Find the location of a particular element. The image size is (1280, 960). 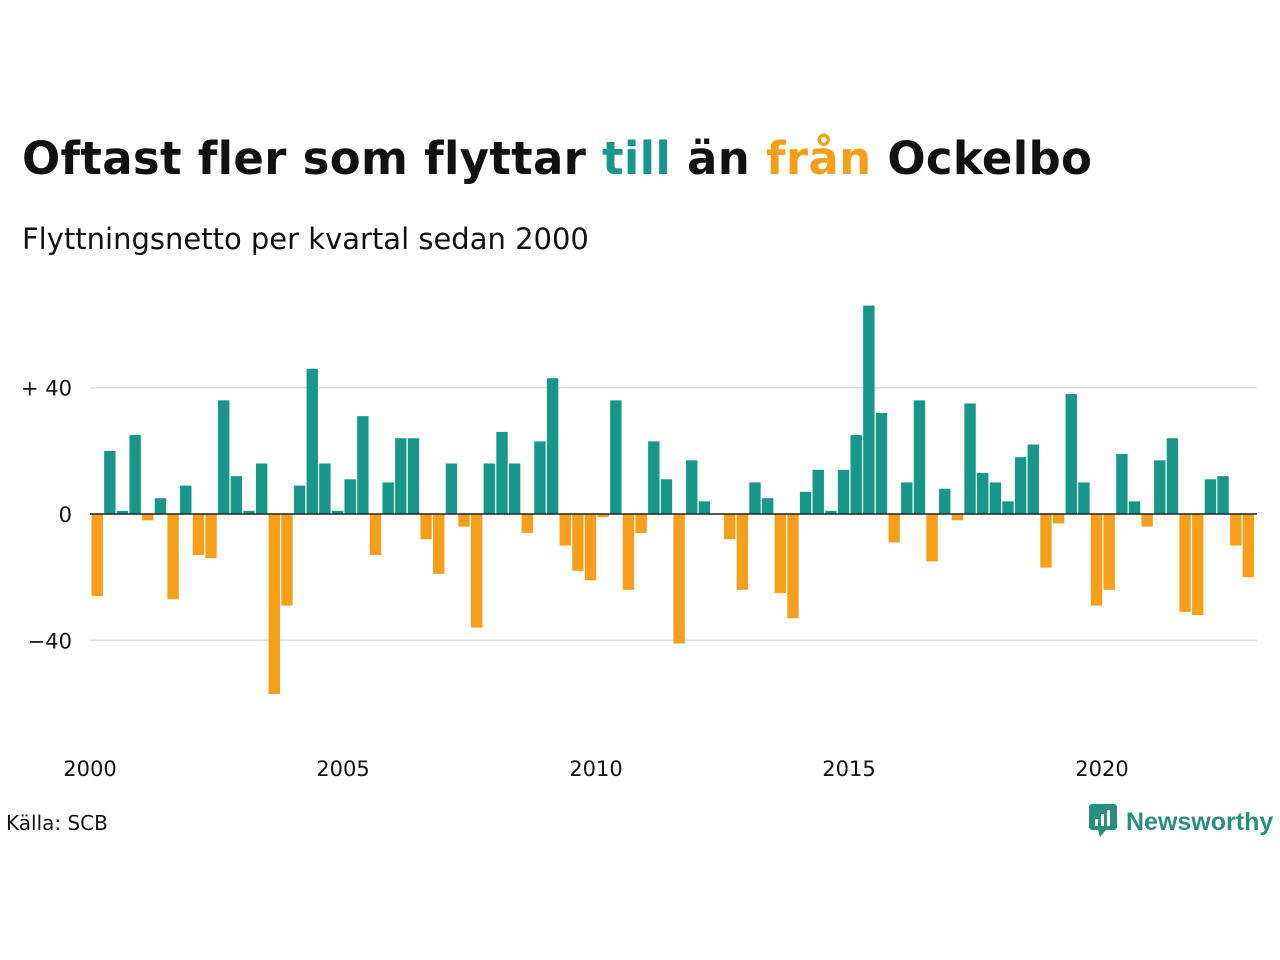

x-tick-label: 2000 is located at coordinates (89, 769).